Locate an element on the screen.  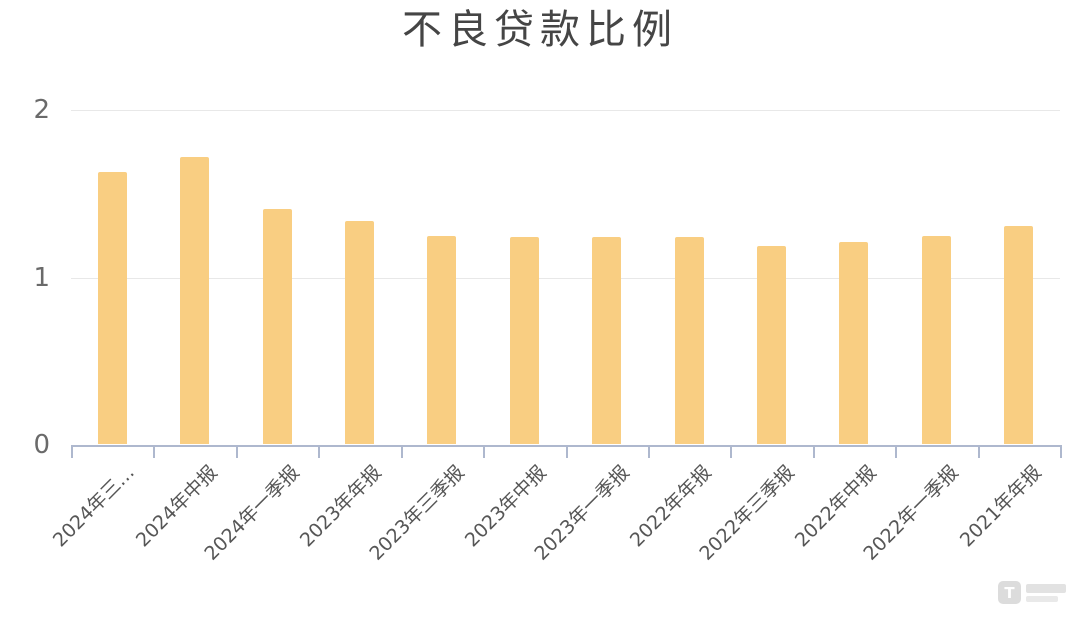
bar-2022年一季报 is located at coordinates (936, 339).